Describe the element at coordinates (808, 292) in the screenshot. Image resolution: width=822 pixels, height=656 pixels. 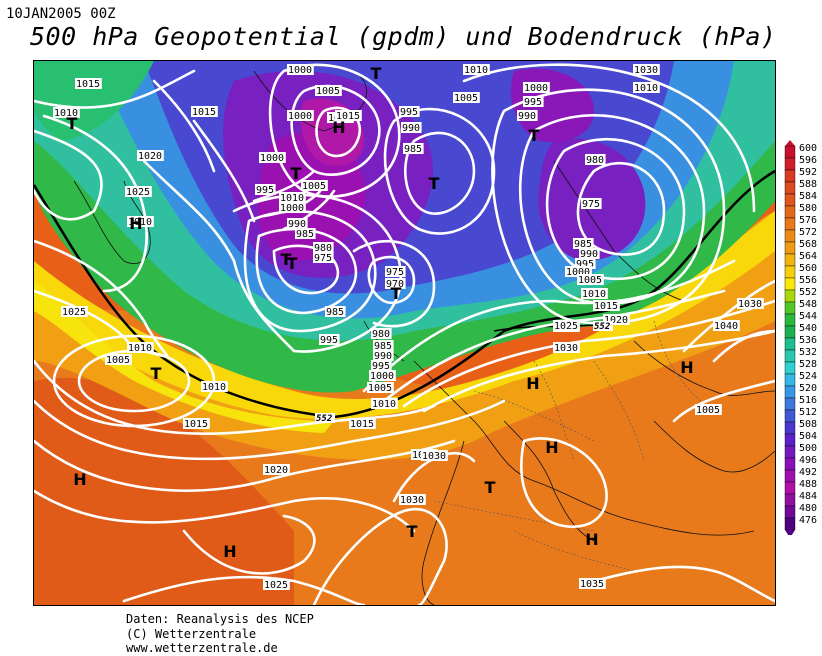
I see `colorbar-level-label: 552` at that location.